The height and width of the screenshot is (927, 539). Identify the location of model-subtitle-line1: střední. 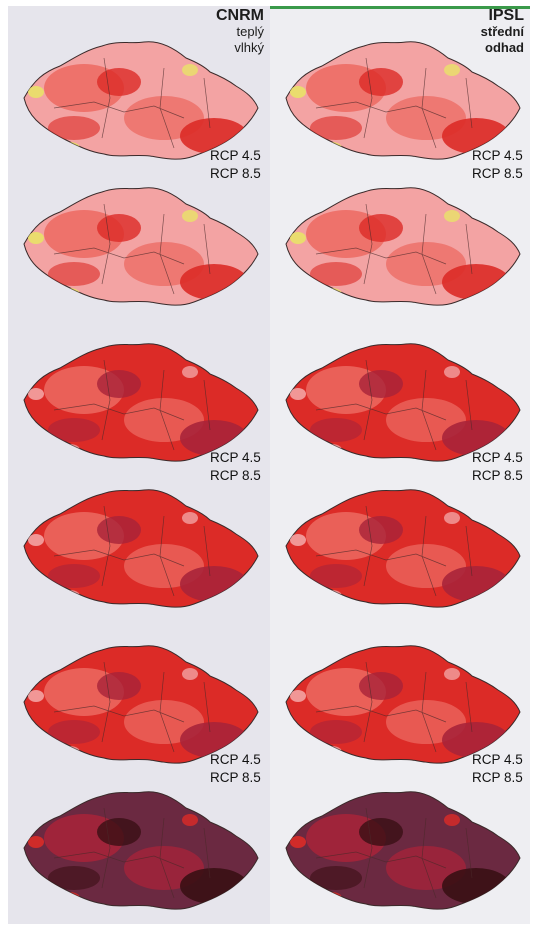
(502, 31).